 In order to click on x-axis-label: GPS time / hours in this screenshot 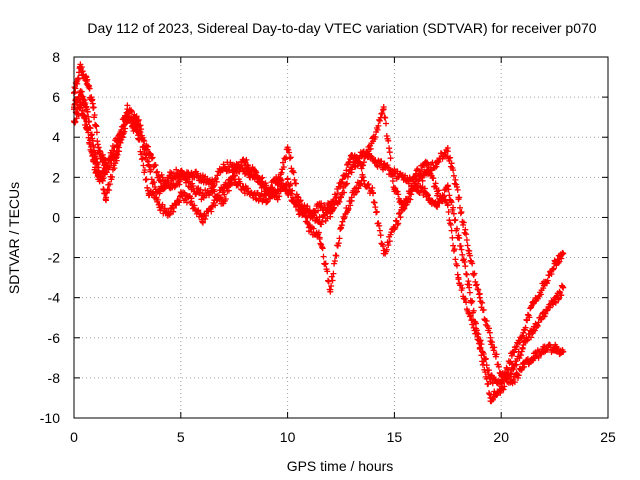, I will do `click(340, 466)`.